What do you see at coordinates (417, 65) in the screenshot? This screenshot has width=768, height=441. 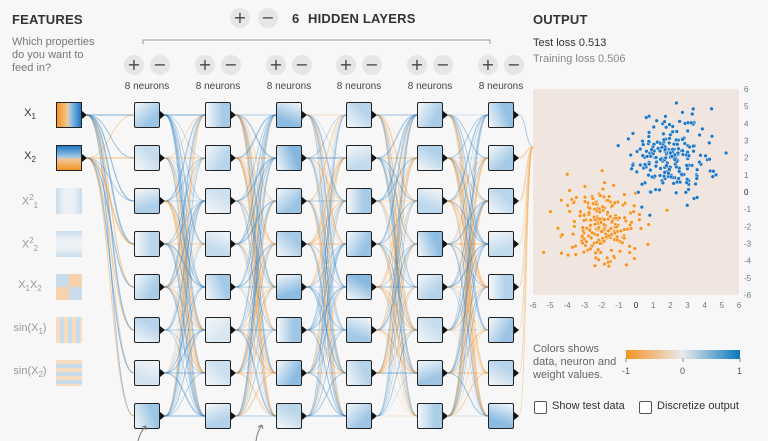 I see `add-neuron-button-4: +` at bounding box center [417, 65].